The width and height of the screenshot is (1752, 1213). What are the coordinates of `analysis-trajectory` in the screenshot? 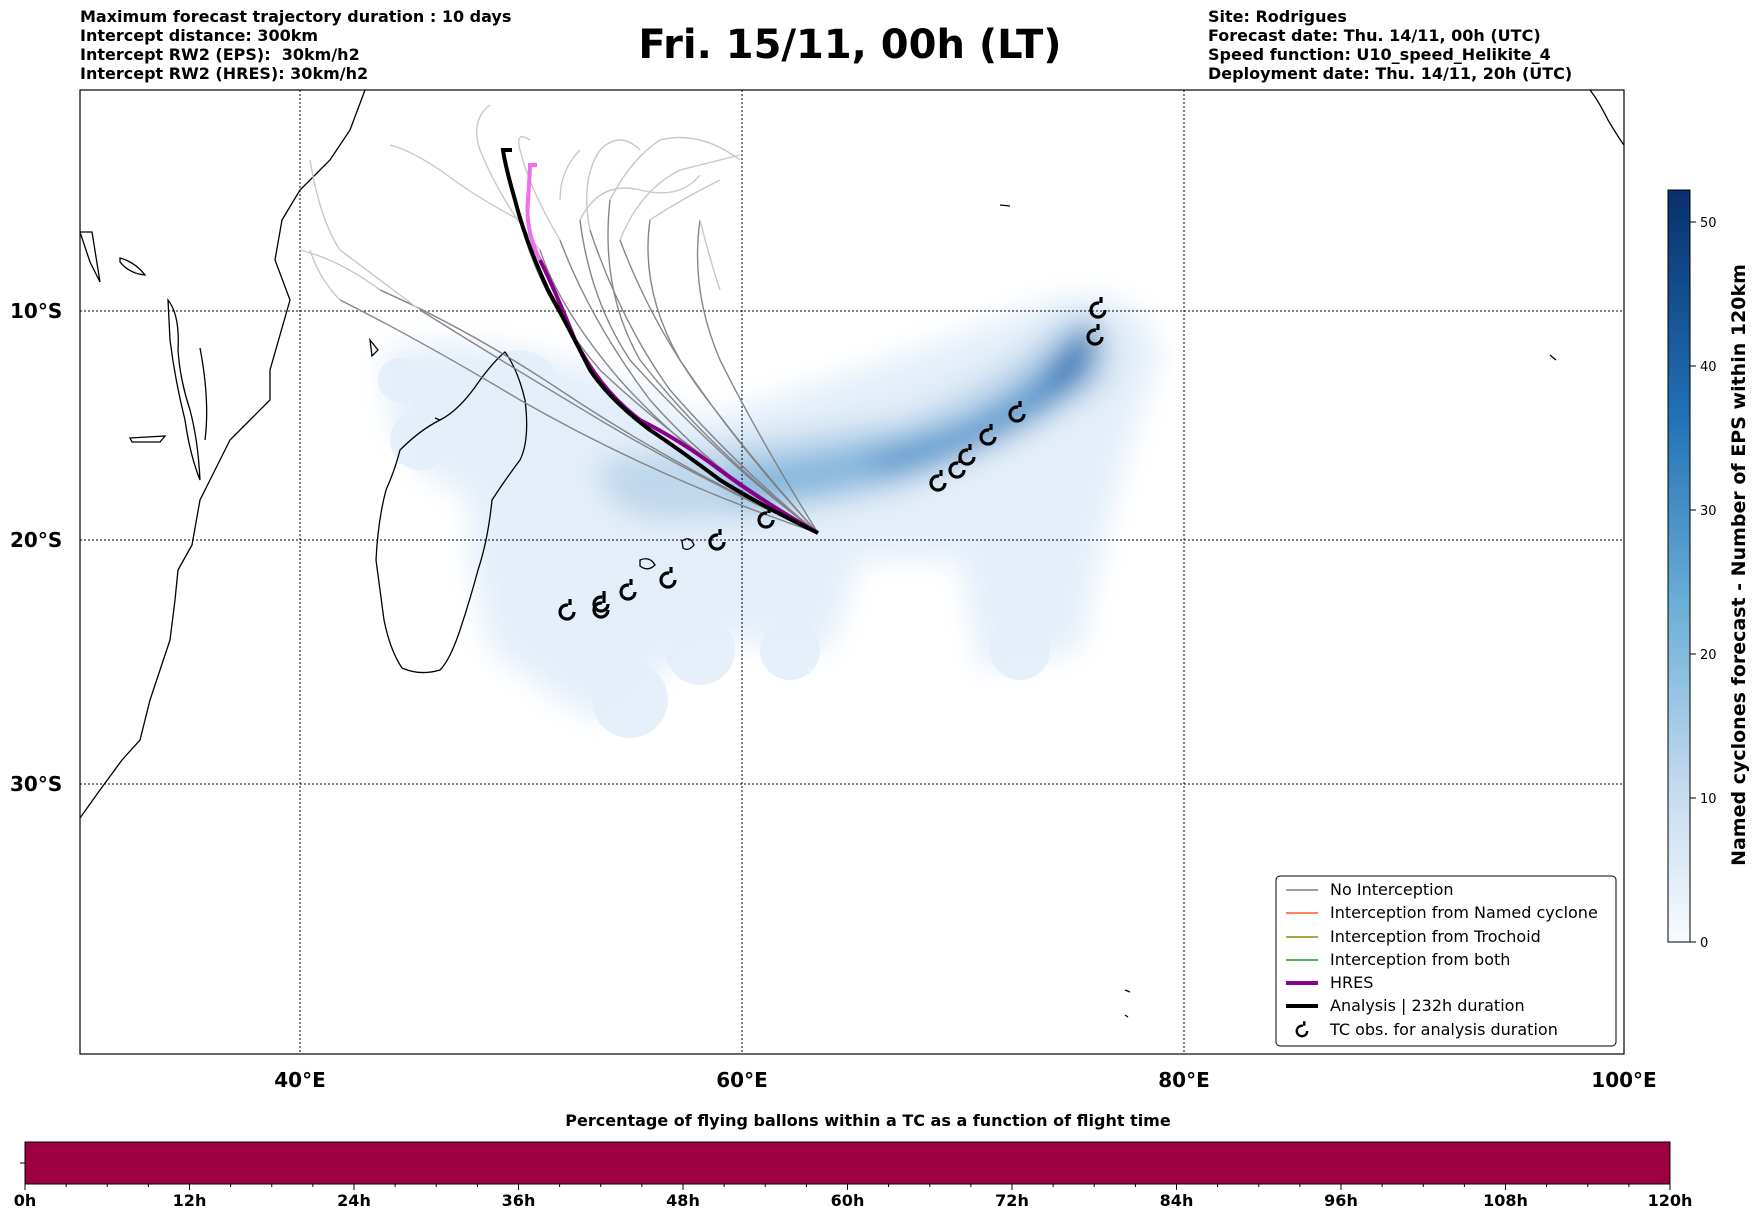 It's located at (659, 341).